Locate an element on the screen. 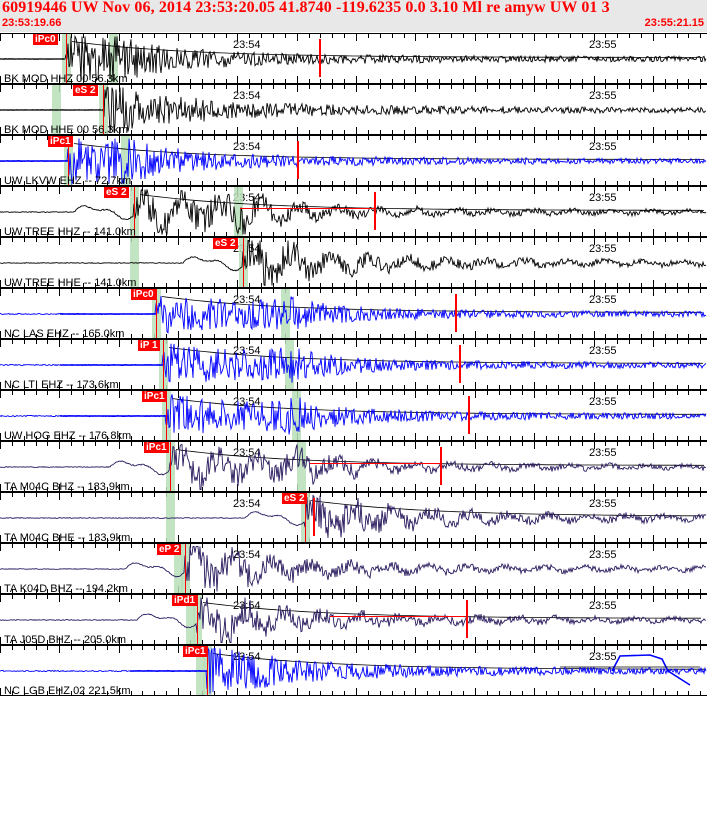 This screenshot has width=707, height=818. channel-label: BK MOD HHZ 00 56.3km is located at coordinates (66, 78).